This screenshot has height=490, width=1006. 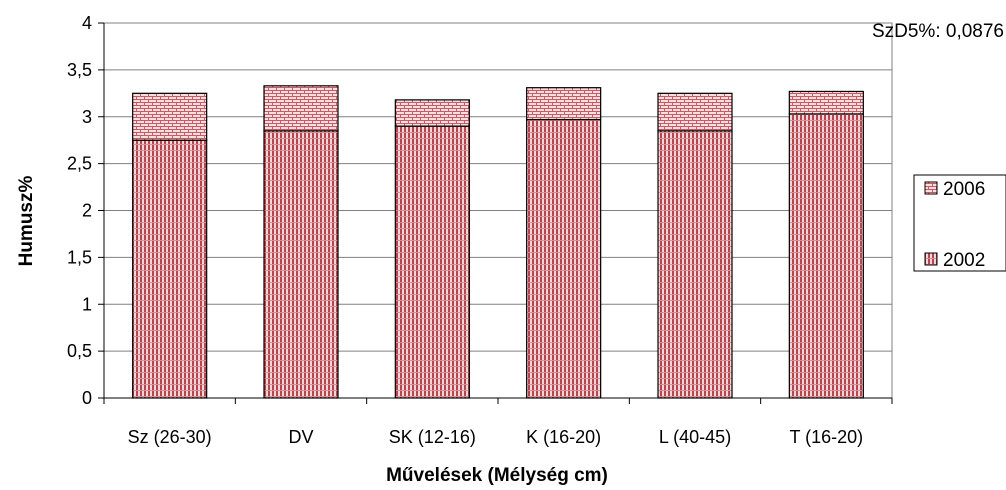 What do you see at coordinates (87, 304) in the screenshot?
I see `y-tick-label: 1` at bounding box center [87, 304].